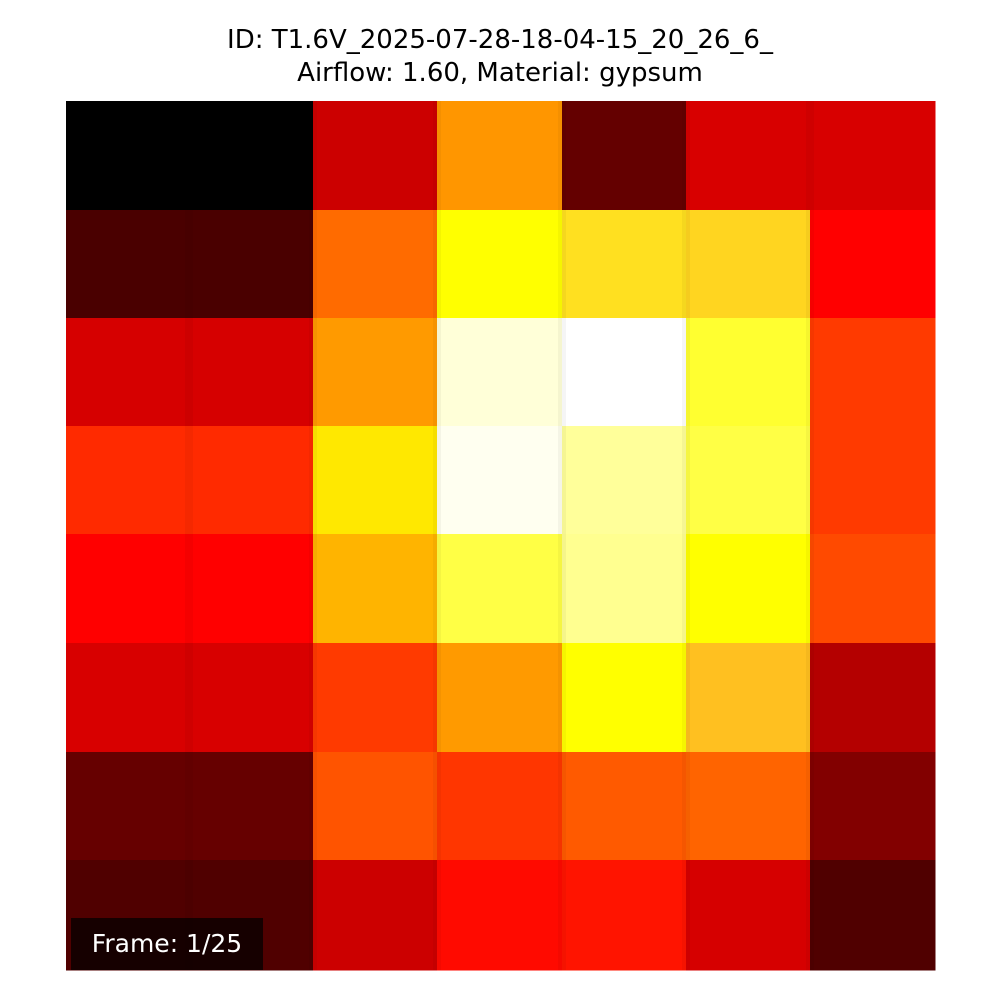  I want to click on frame-counter-label: Frame: 1/25, so click(167, 944).